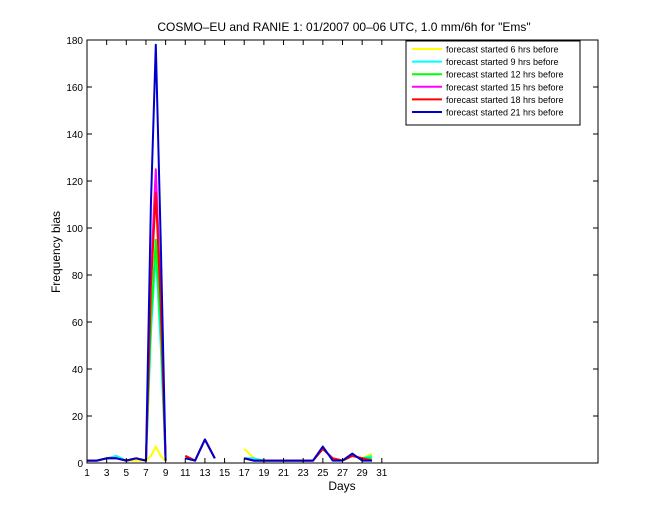 The image size is (660, 520). I want to click on legend-label: forecast started 6 hrs before, so click(502, 50).